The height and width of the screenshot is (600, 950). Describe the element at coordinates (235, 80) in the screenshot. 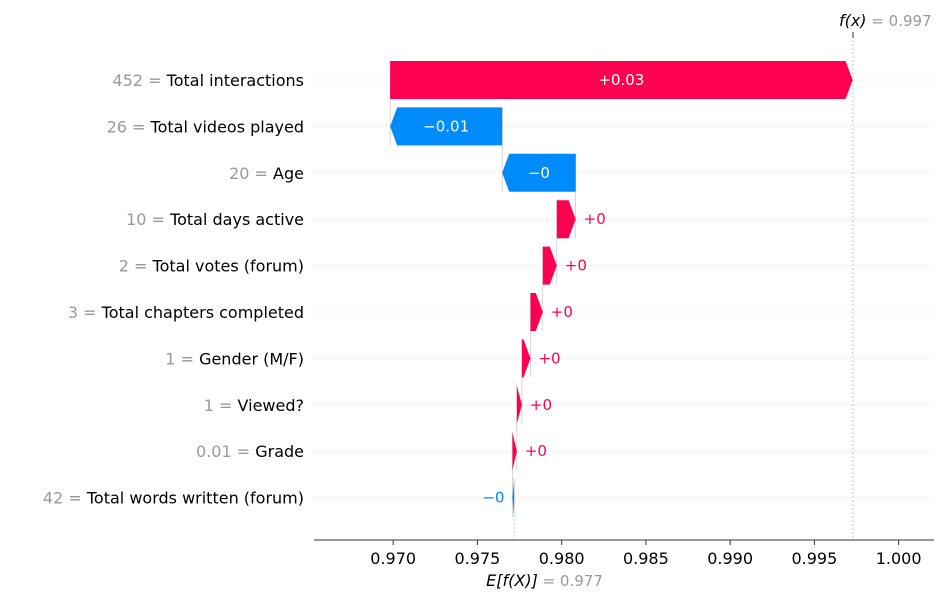

I see `feature-name: Total interactions` at that location.